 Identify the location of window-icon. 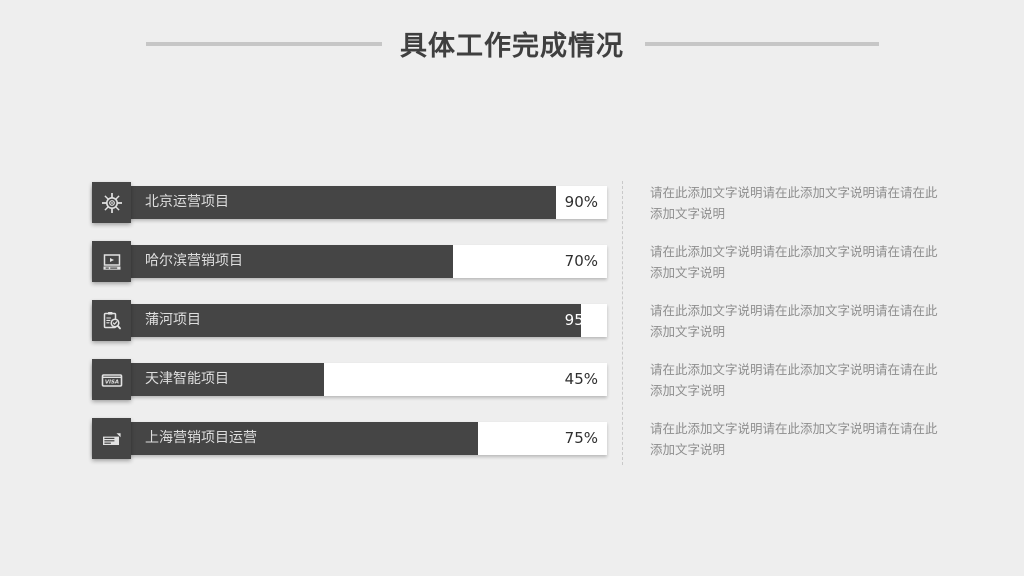
(111, 438).